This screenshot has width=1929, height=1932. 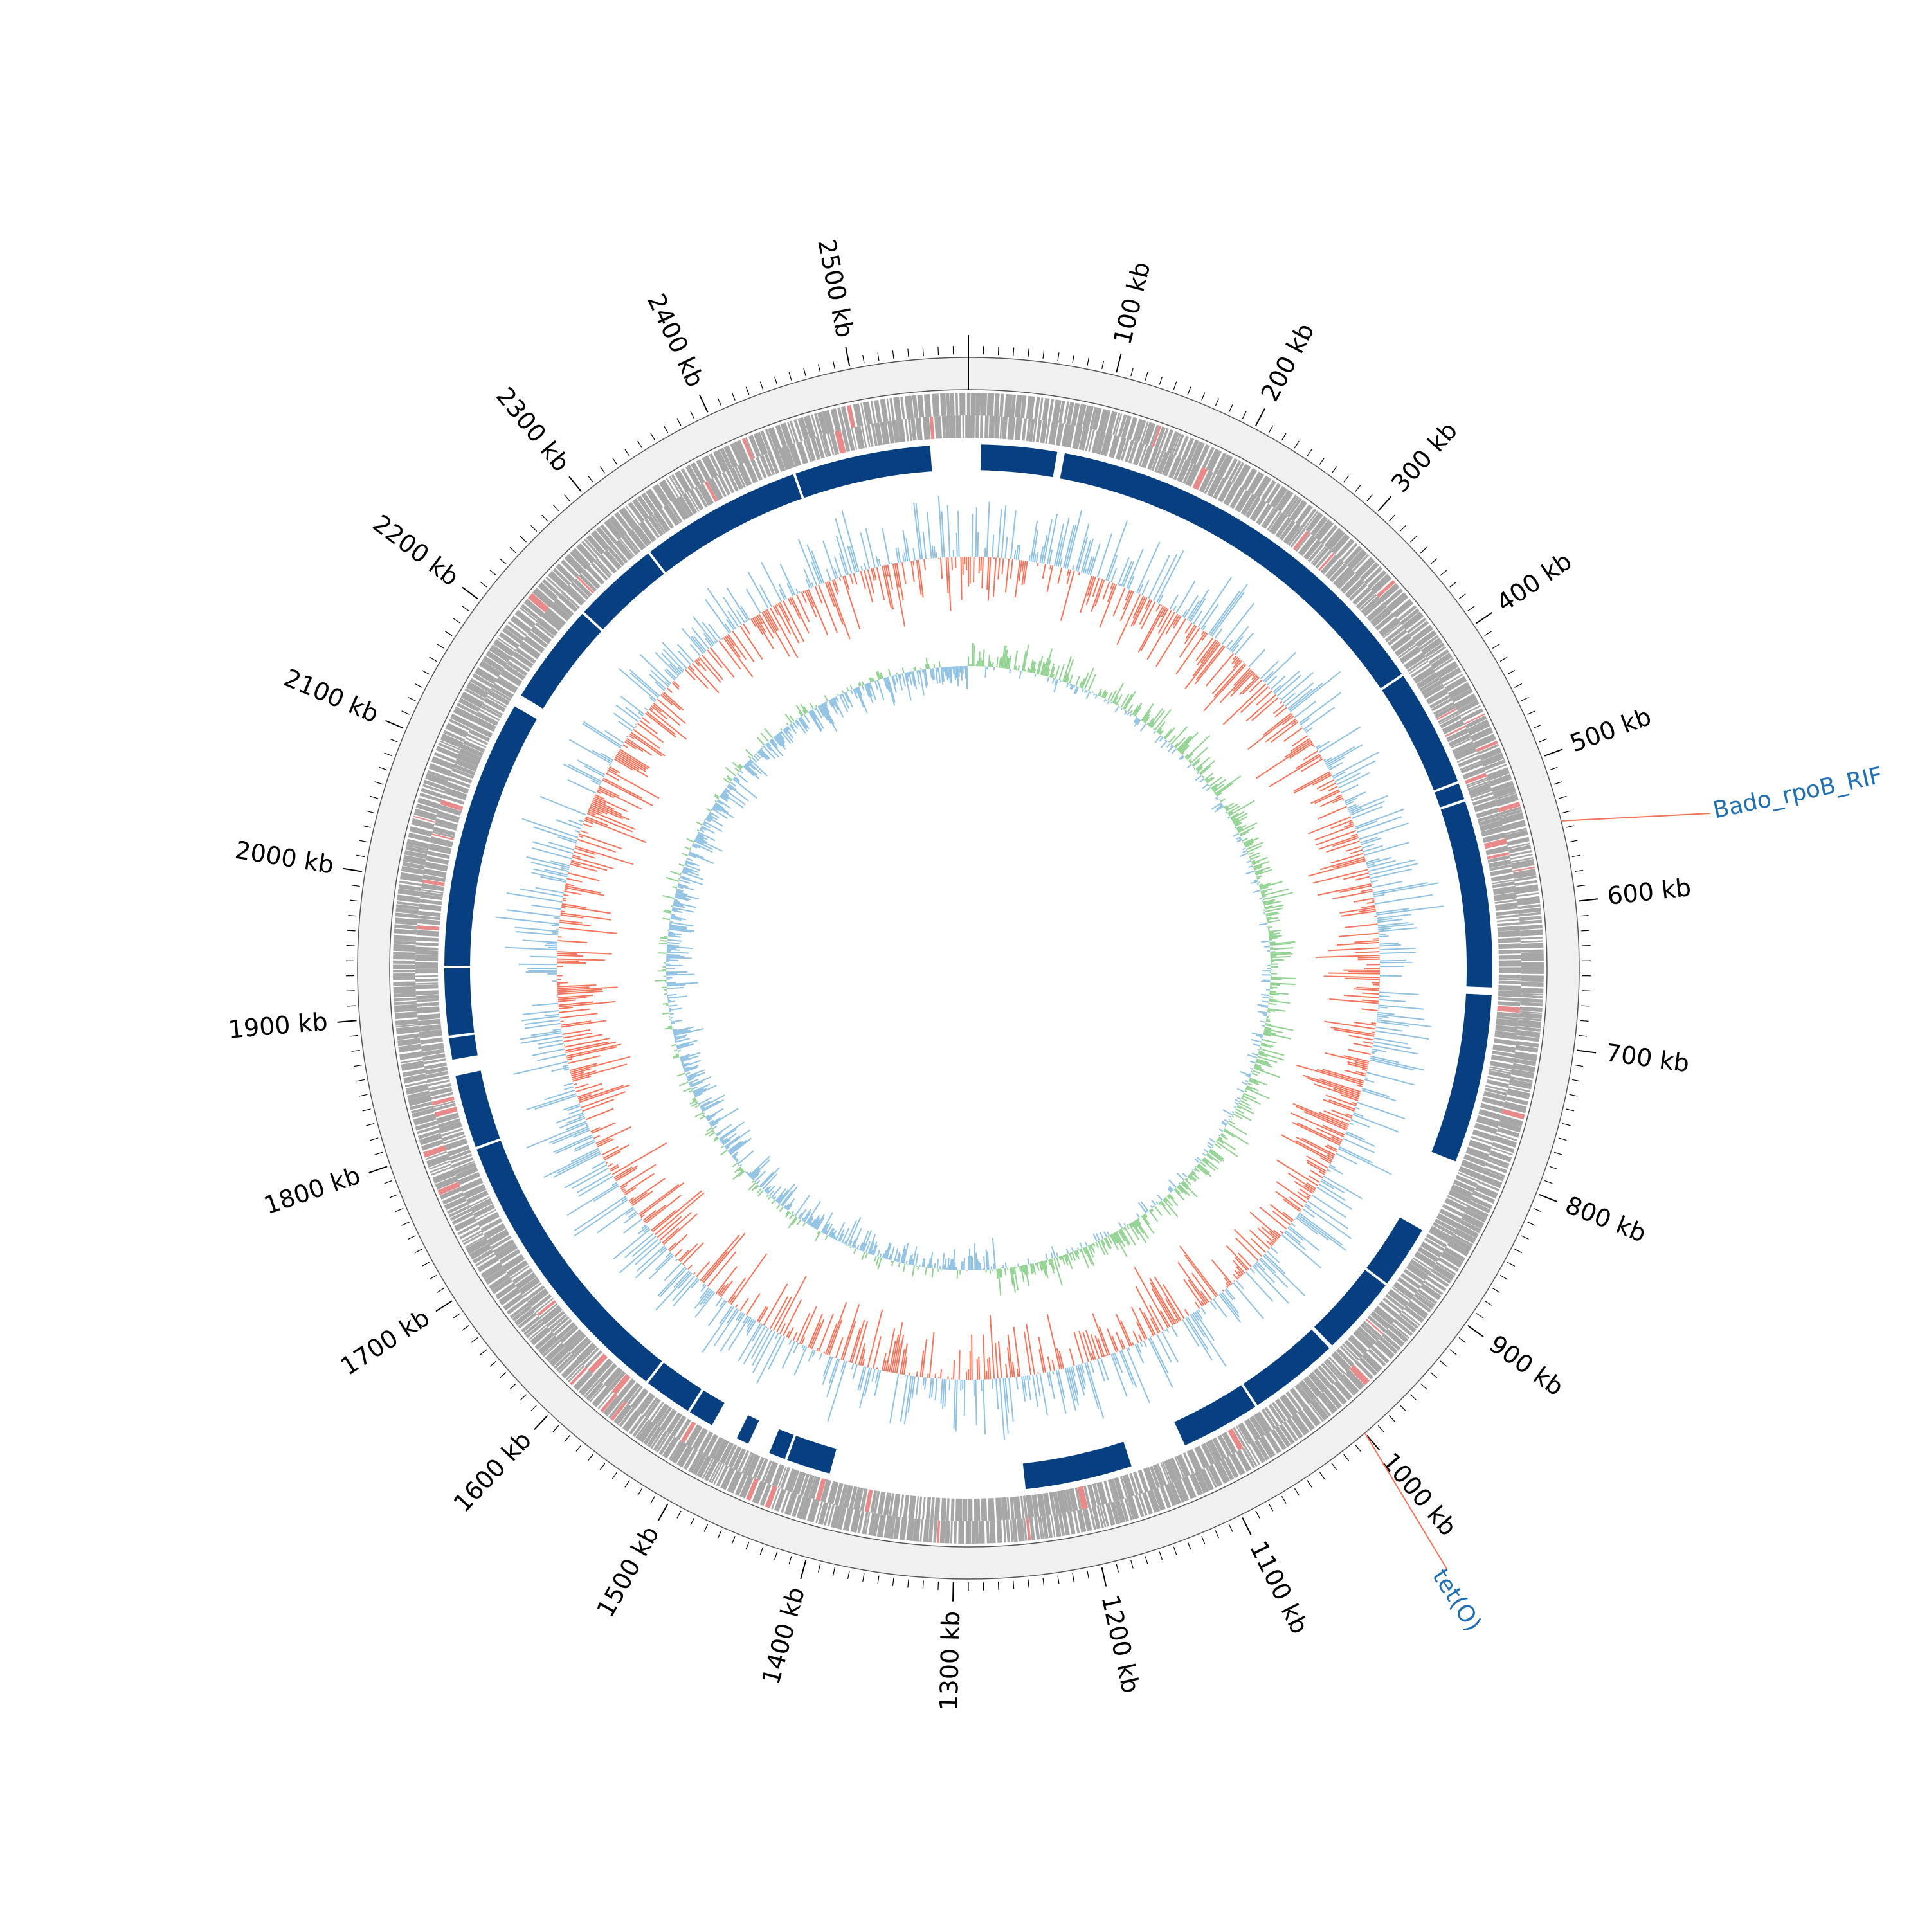 What do you see at coordinates (1019, 460) in the screenshot?
I see `blast-block` at bounding box center [1019, 460].